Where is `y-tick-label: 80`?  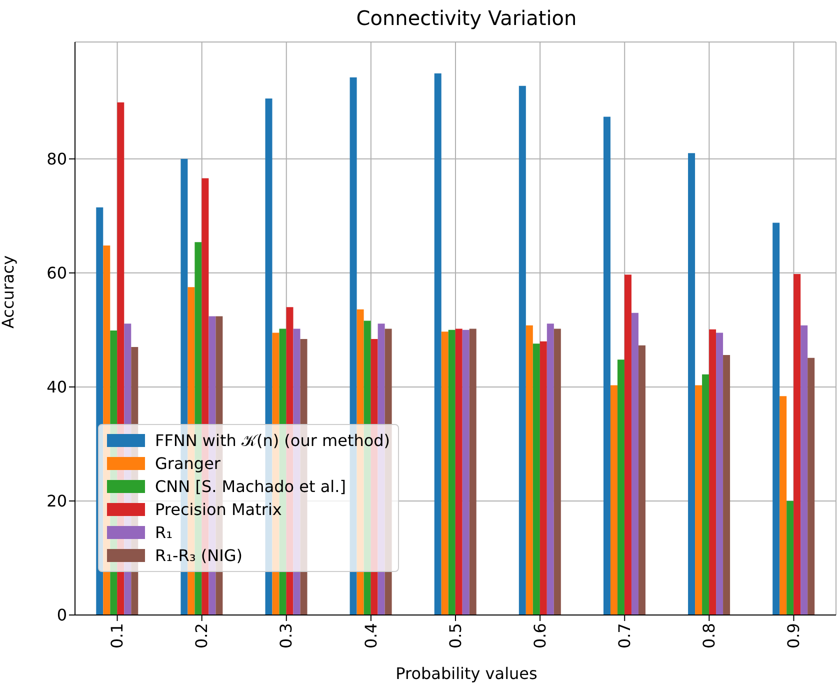
y-tick-label: 80 is located at coordinates (56, 159).